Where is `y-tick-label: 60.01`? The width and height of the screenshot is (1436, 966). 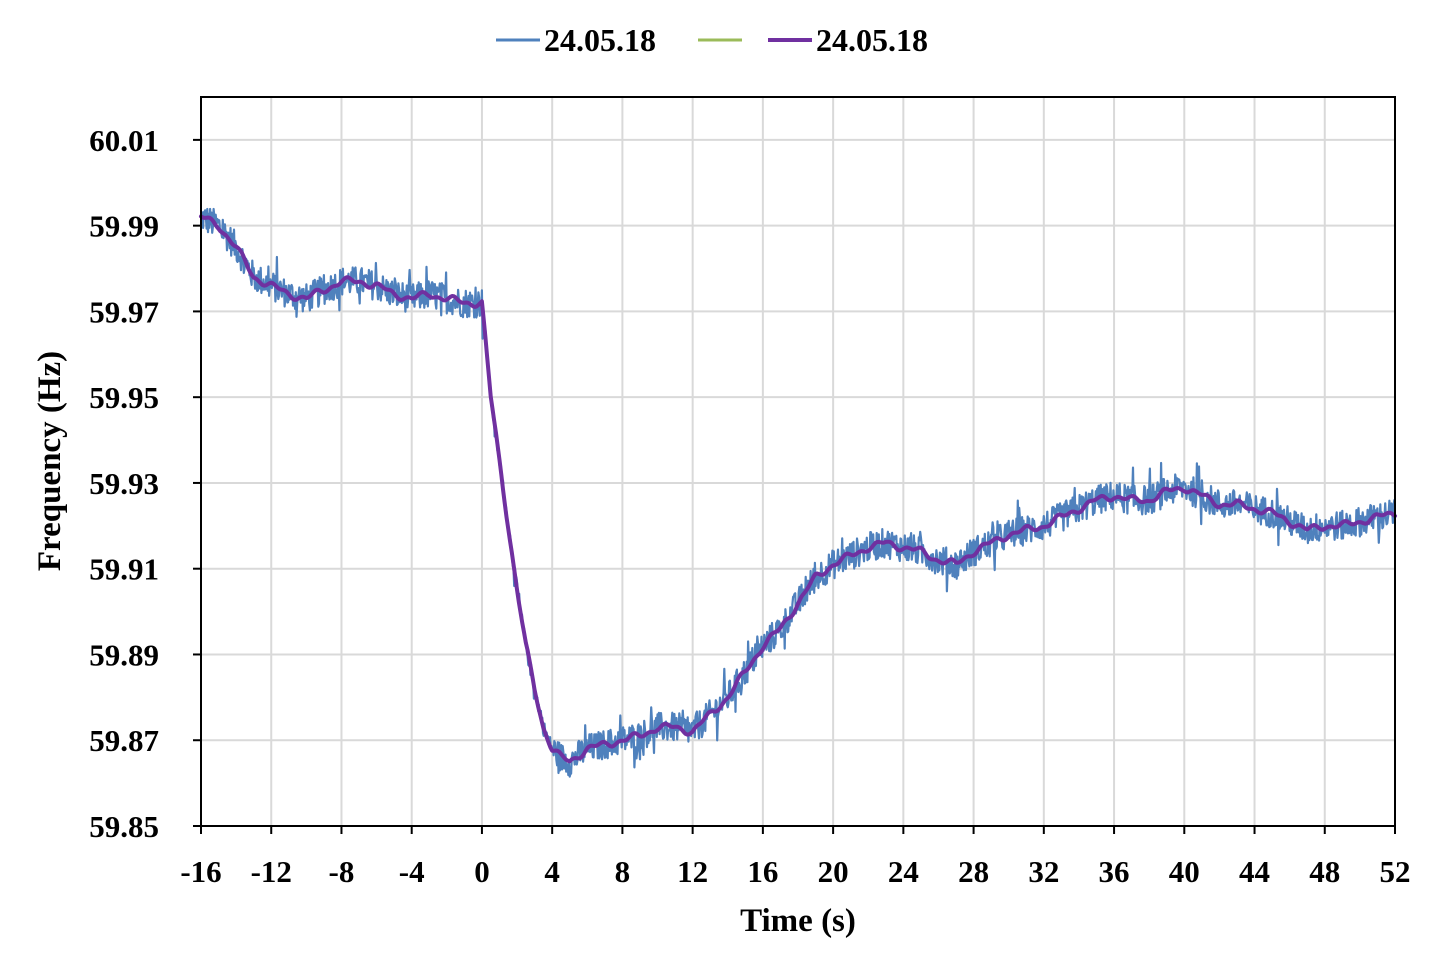
y-tick-label: 60.01 is located at coordinates (124, 140).